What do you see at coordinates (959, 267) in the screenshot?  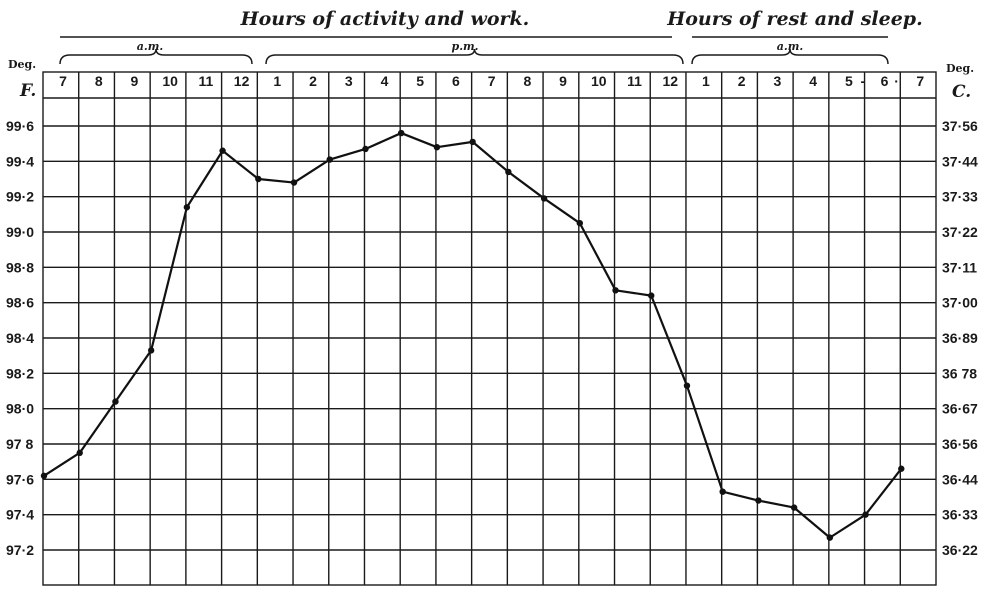 I see `y-tick-label-celsius: 37·11` at bounding box center [959, 267].